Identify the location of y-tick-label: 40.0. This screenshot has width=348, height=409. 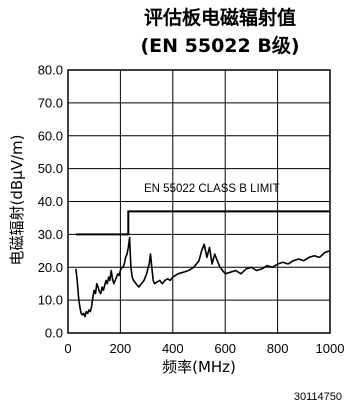
(50, 201).